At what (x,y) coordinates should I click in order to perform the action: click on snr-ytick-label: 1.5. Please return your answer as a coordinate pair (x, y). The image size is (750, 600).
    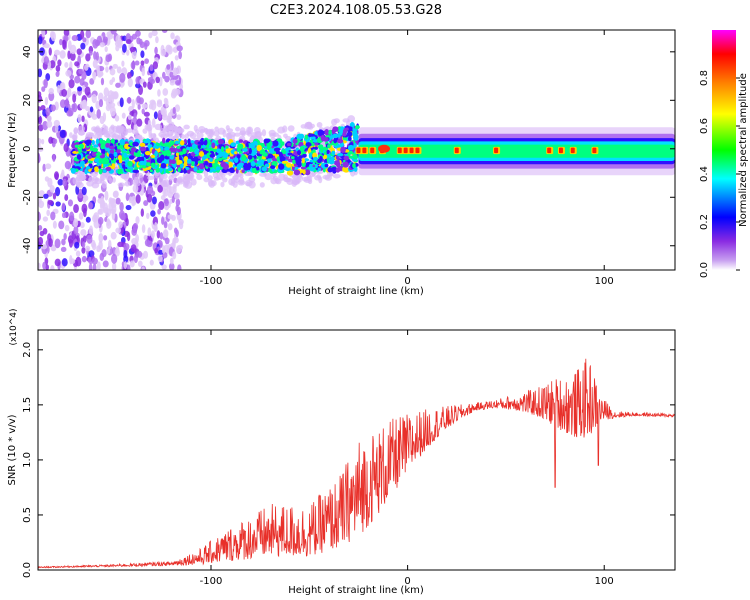
    Looking at the image, I should click on (27, 405).